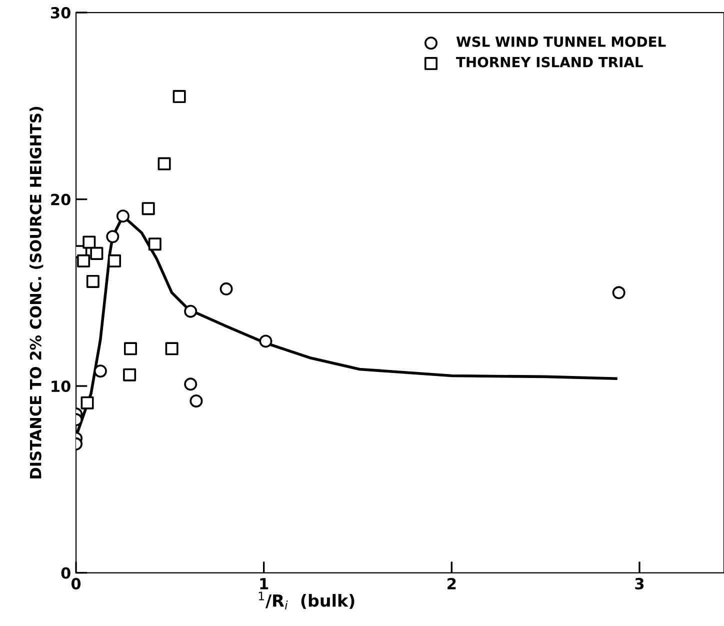 Image resolution: width=724 pixels, height=626 pixels. I want to click on legend-label: THORNEY ISLAND TRIAL, so click(549, 62).